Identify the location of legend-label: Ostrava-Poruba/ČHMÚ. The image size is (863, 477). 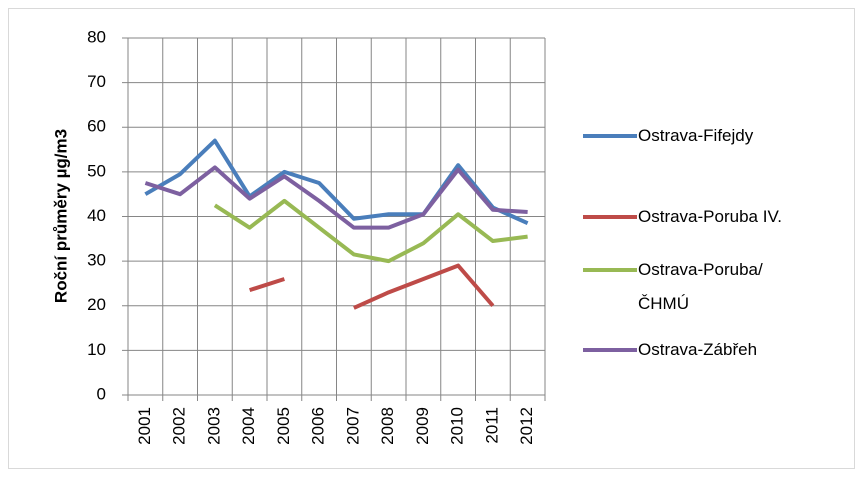
(700, 286).